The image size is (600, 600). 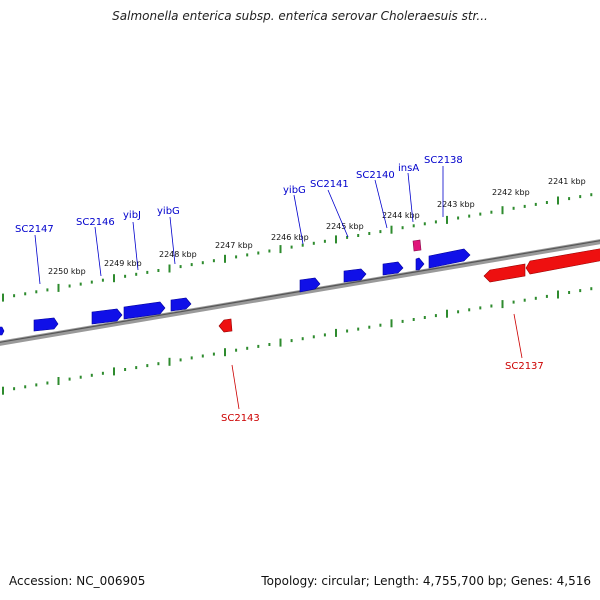 I want to click on kbp-label: 2250 kbp, so click(x=67, y=271).